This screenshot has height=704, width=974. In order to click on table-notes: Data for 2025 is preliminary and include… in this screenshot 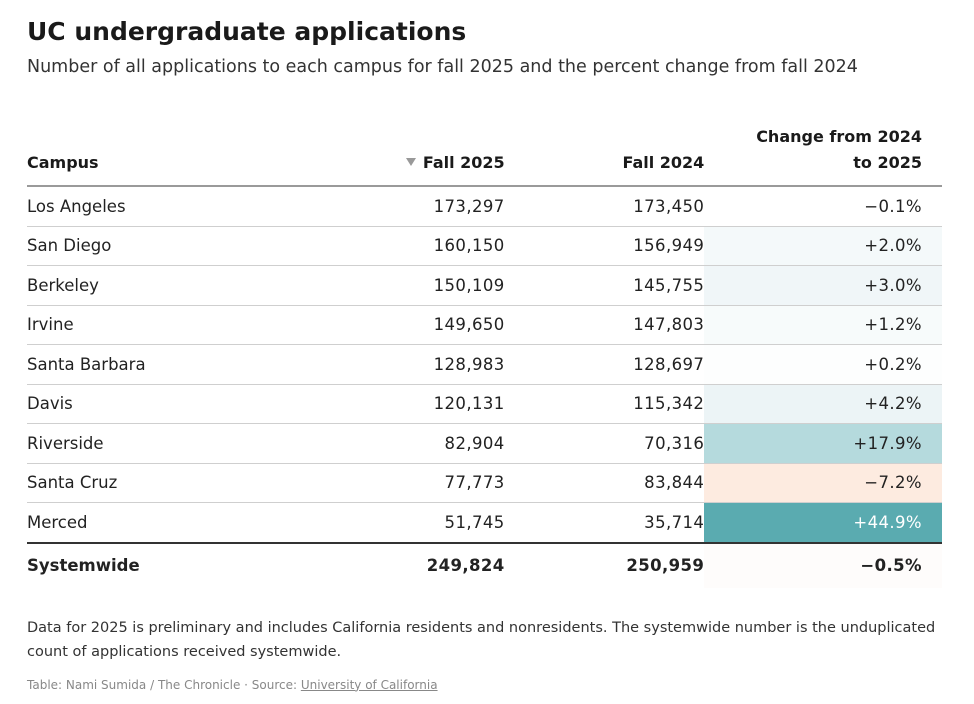, I will do `click(481, 639)`.